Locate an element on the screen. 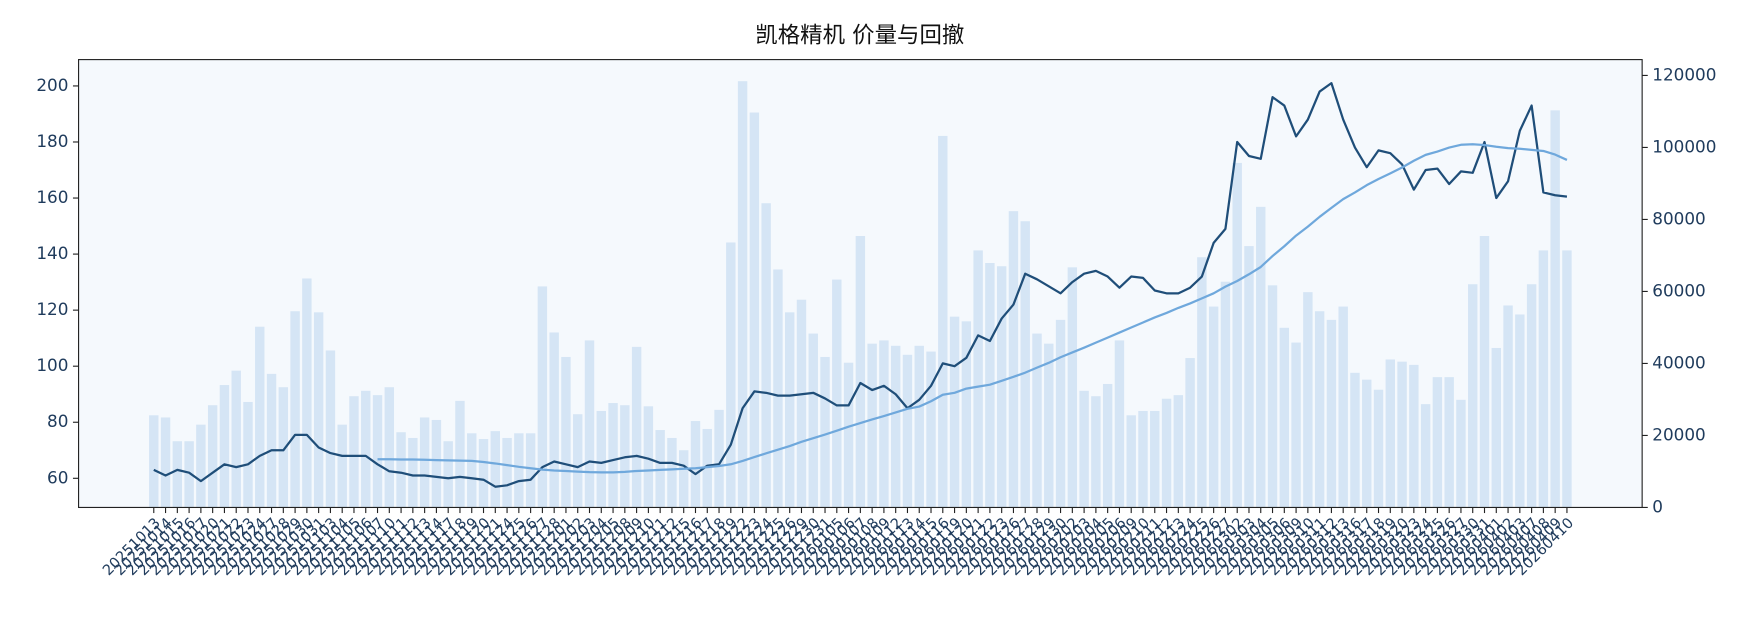 The width and height of the screenshot is (1760, 644). y2-tick-label: 120000 is located at coordinates (1684, 74).